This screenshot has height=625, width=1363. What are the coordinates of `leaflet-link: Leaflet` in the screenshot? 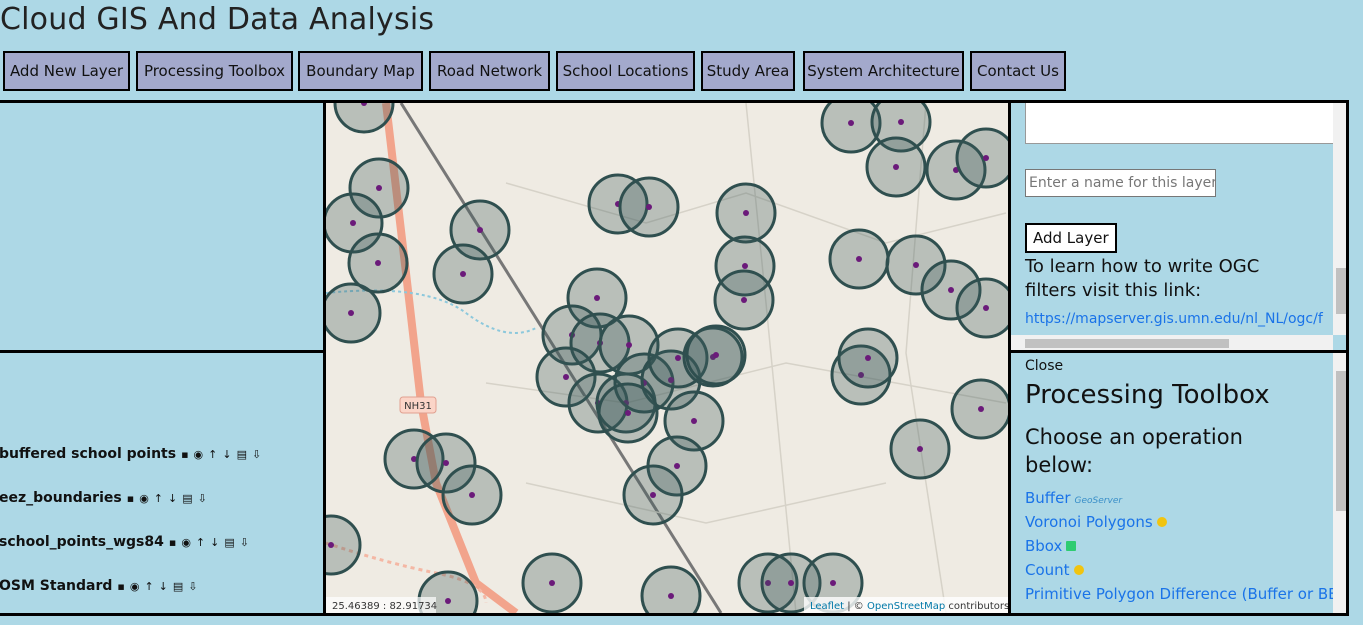 It's located at (827, 606).